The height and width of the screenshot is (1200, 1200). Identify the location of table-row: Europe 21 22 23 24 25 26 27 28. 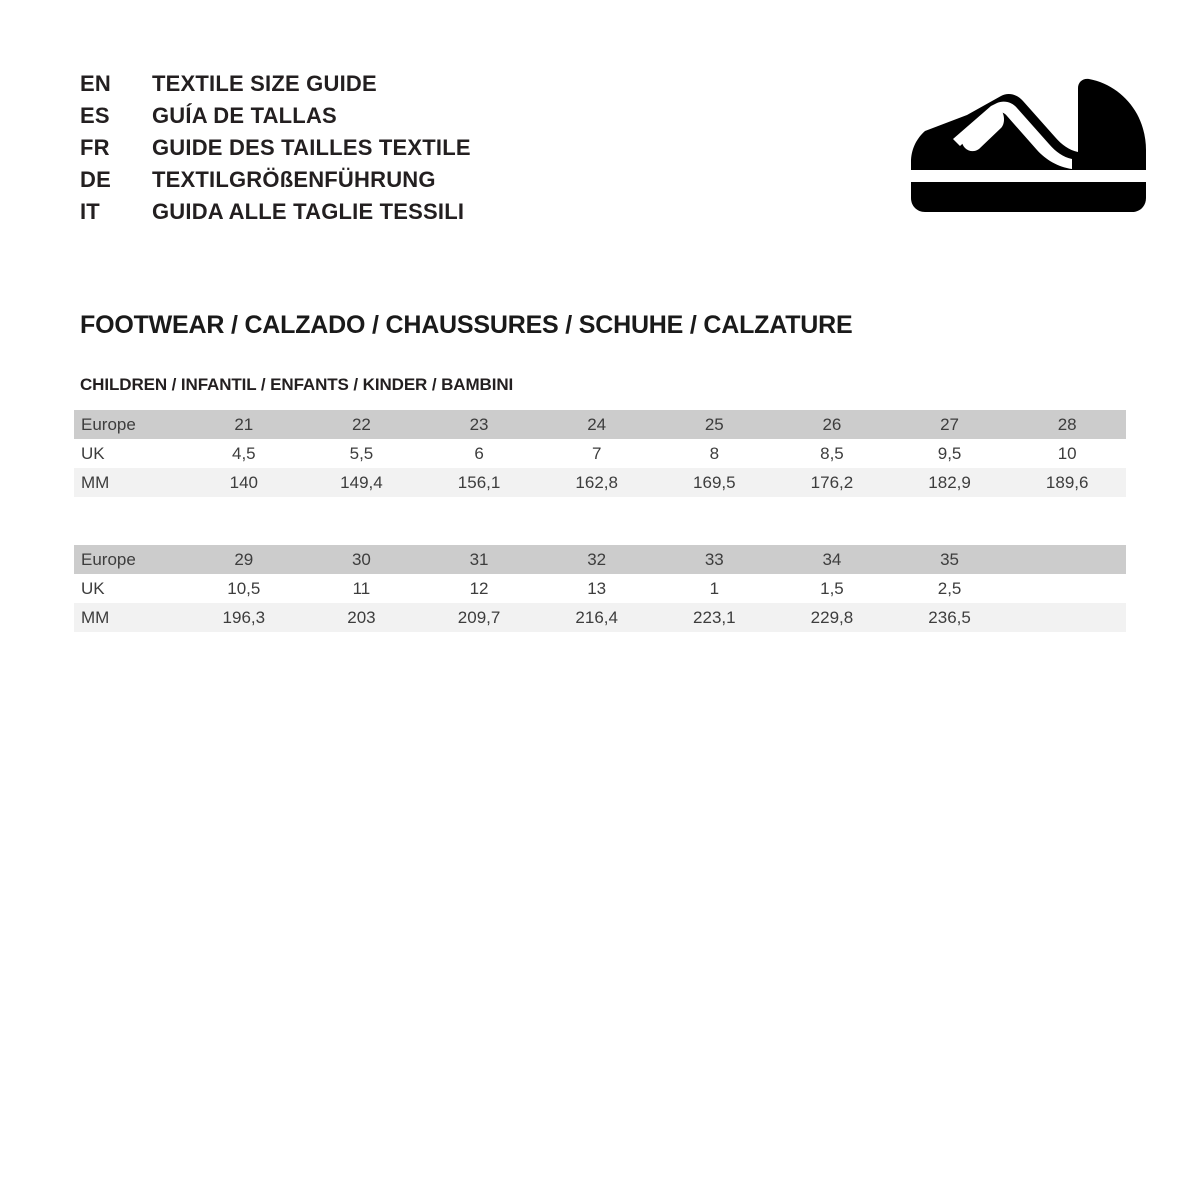
(600, 424).